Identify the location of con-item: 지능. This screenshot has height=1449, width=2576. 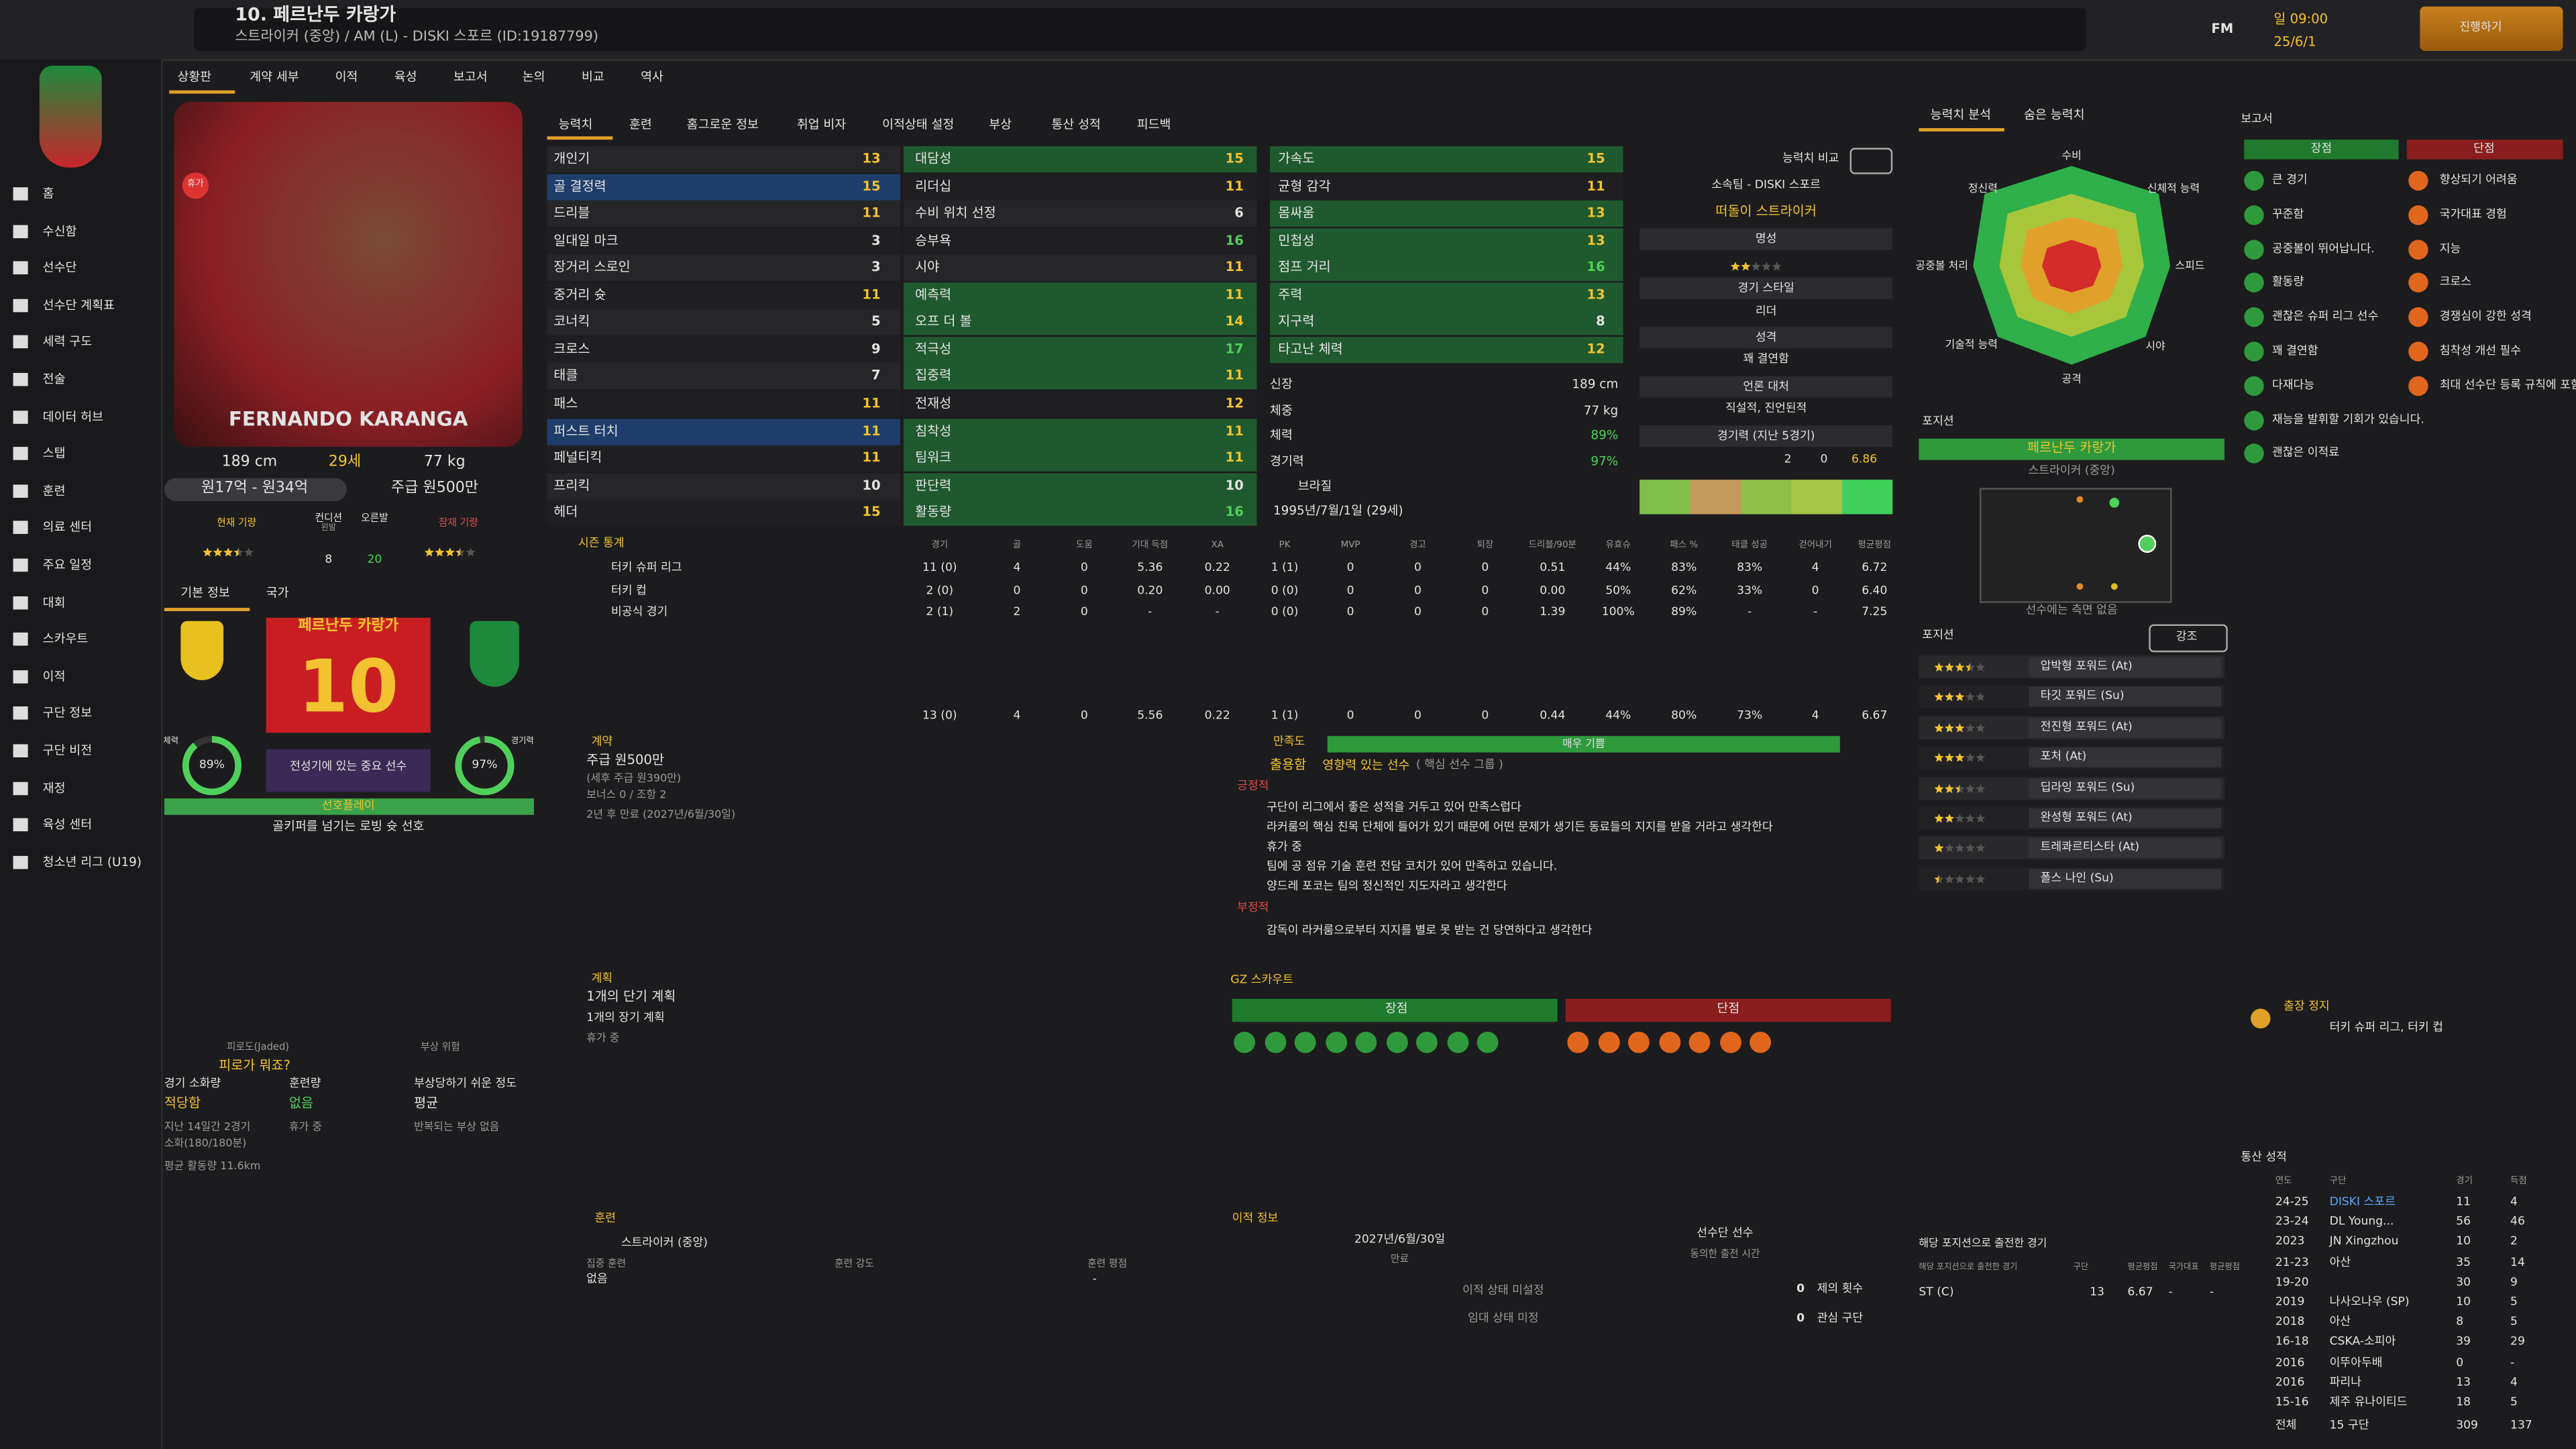
(2450, 248).